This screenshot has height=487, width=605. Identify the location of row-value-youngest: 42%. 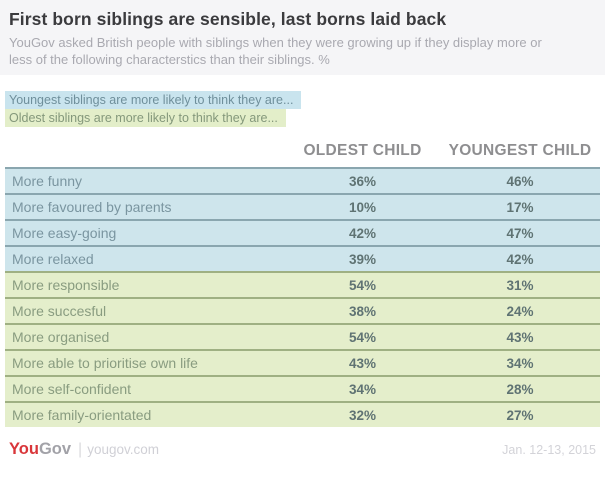
(520, 259).